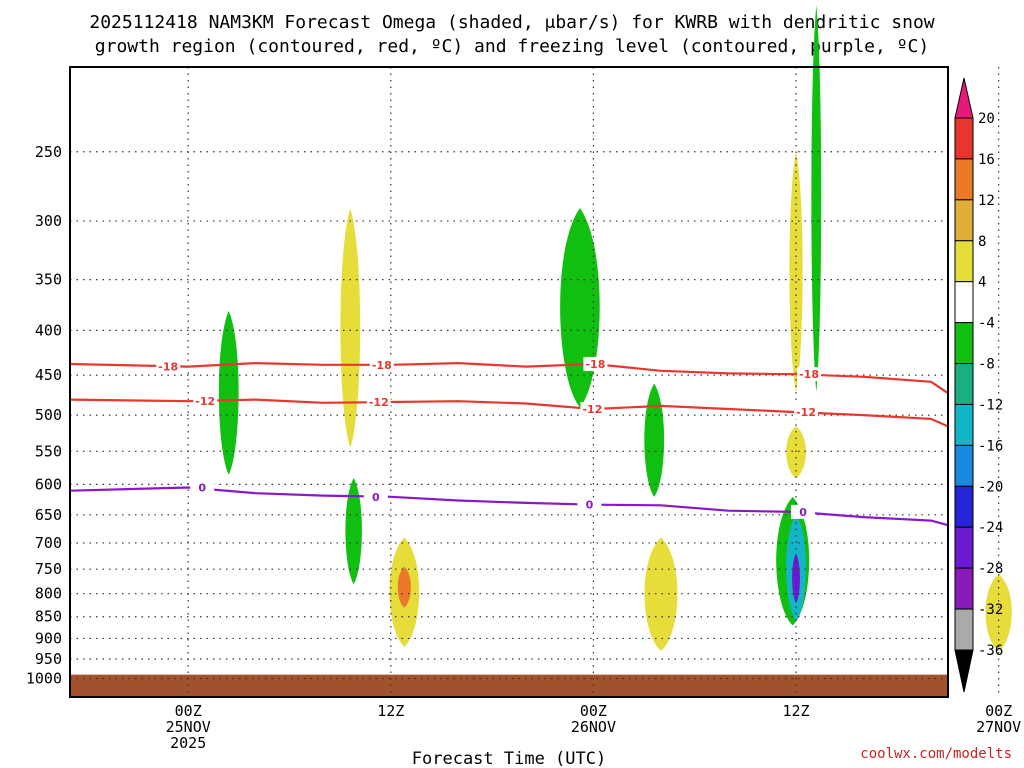  Describe the element at coordinates (509, 685) in the screenshot. I see `ground-band` at that location.